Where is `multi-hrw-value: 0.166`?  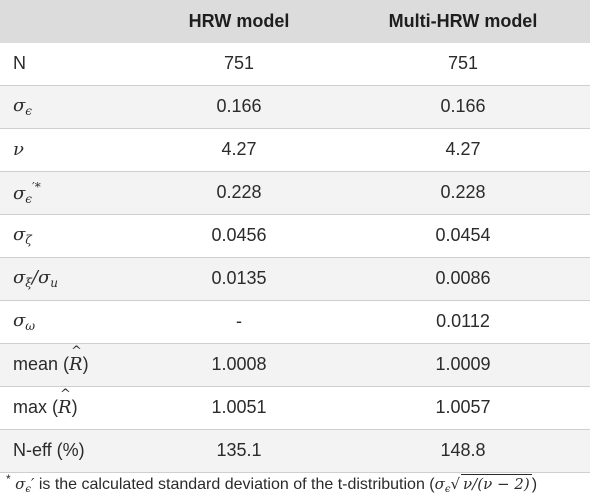 multi-hrw-value: 0.166 is located at coordinates (463, 106).